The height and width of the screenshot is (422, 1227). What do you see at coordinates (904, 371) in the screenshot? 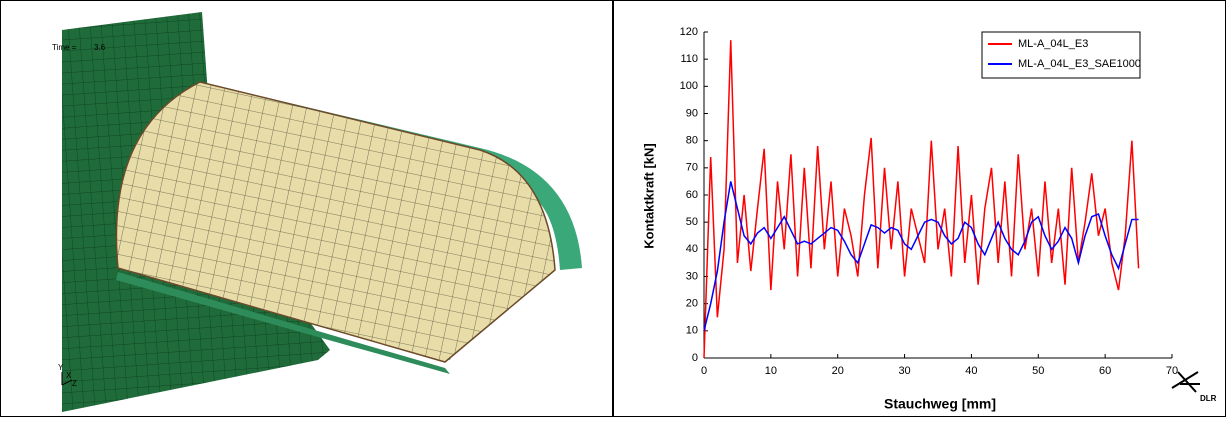
I see `x-tick-label: 30` at bounding box center [904, 371].